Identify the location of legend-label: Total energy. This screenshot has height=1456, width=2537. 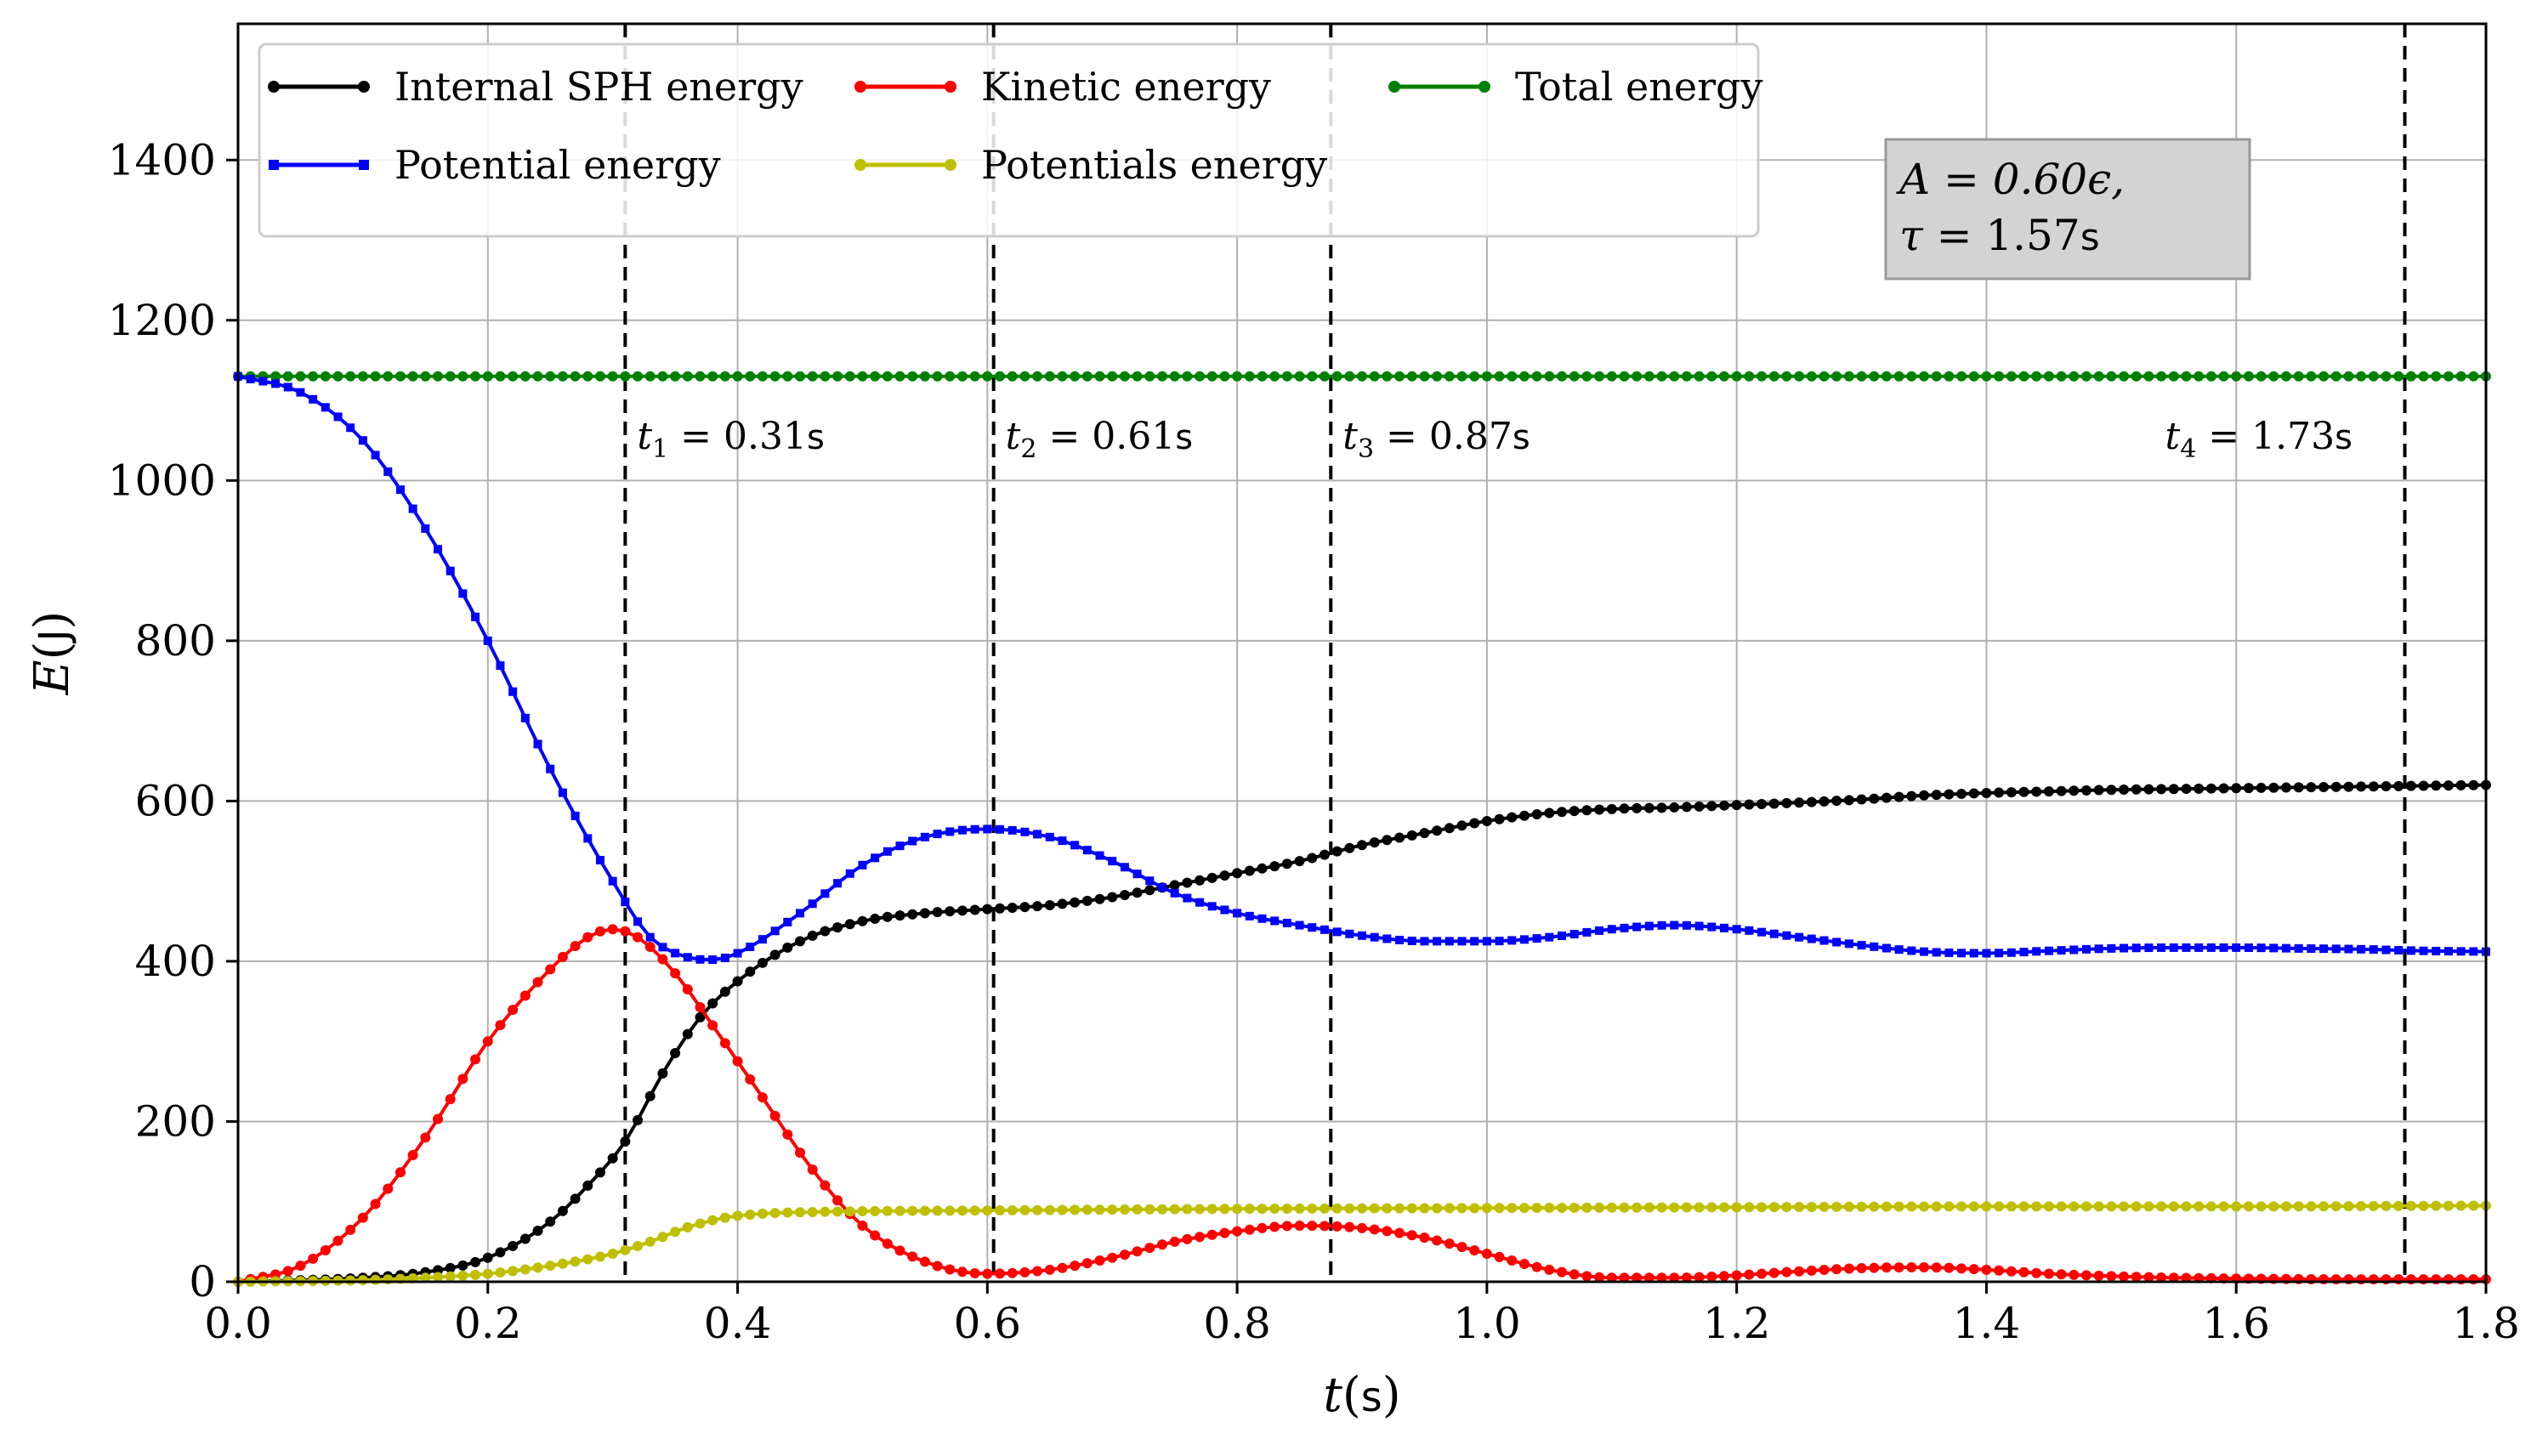
(1639, 87).